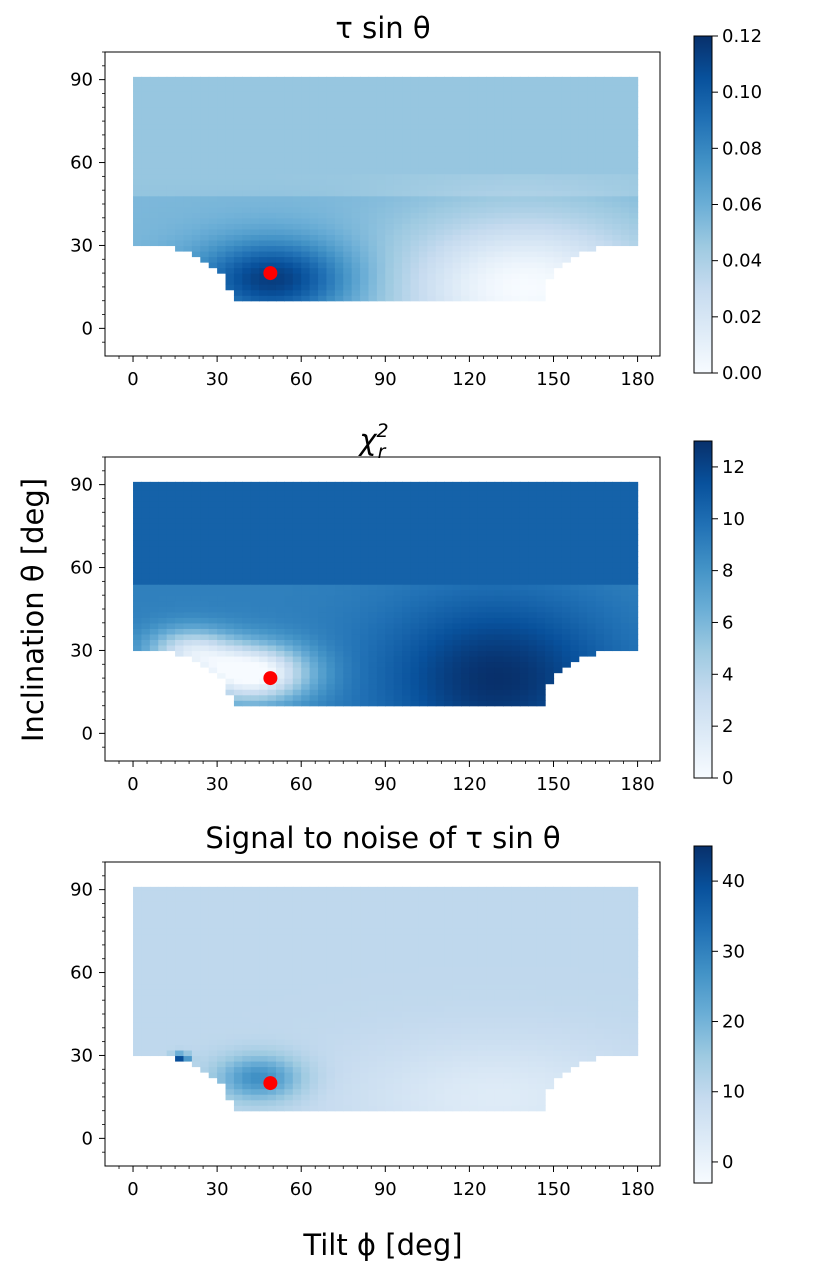  Describe the element at coordinates (727, 778) in the screenshot. I see `colorbar-tick-label: 0` at that location.